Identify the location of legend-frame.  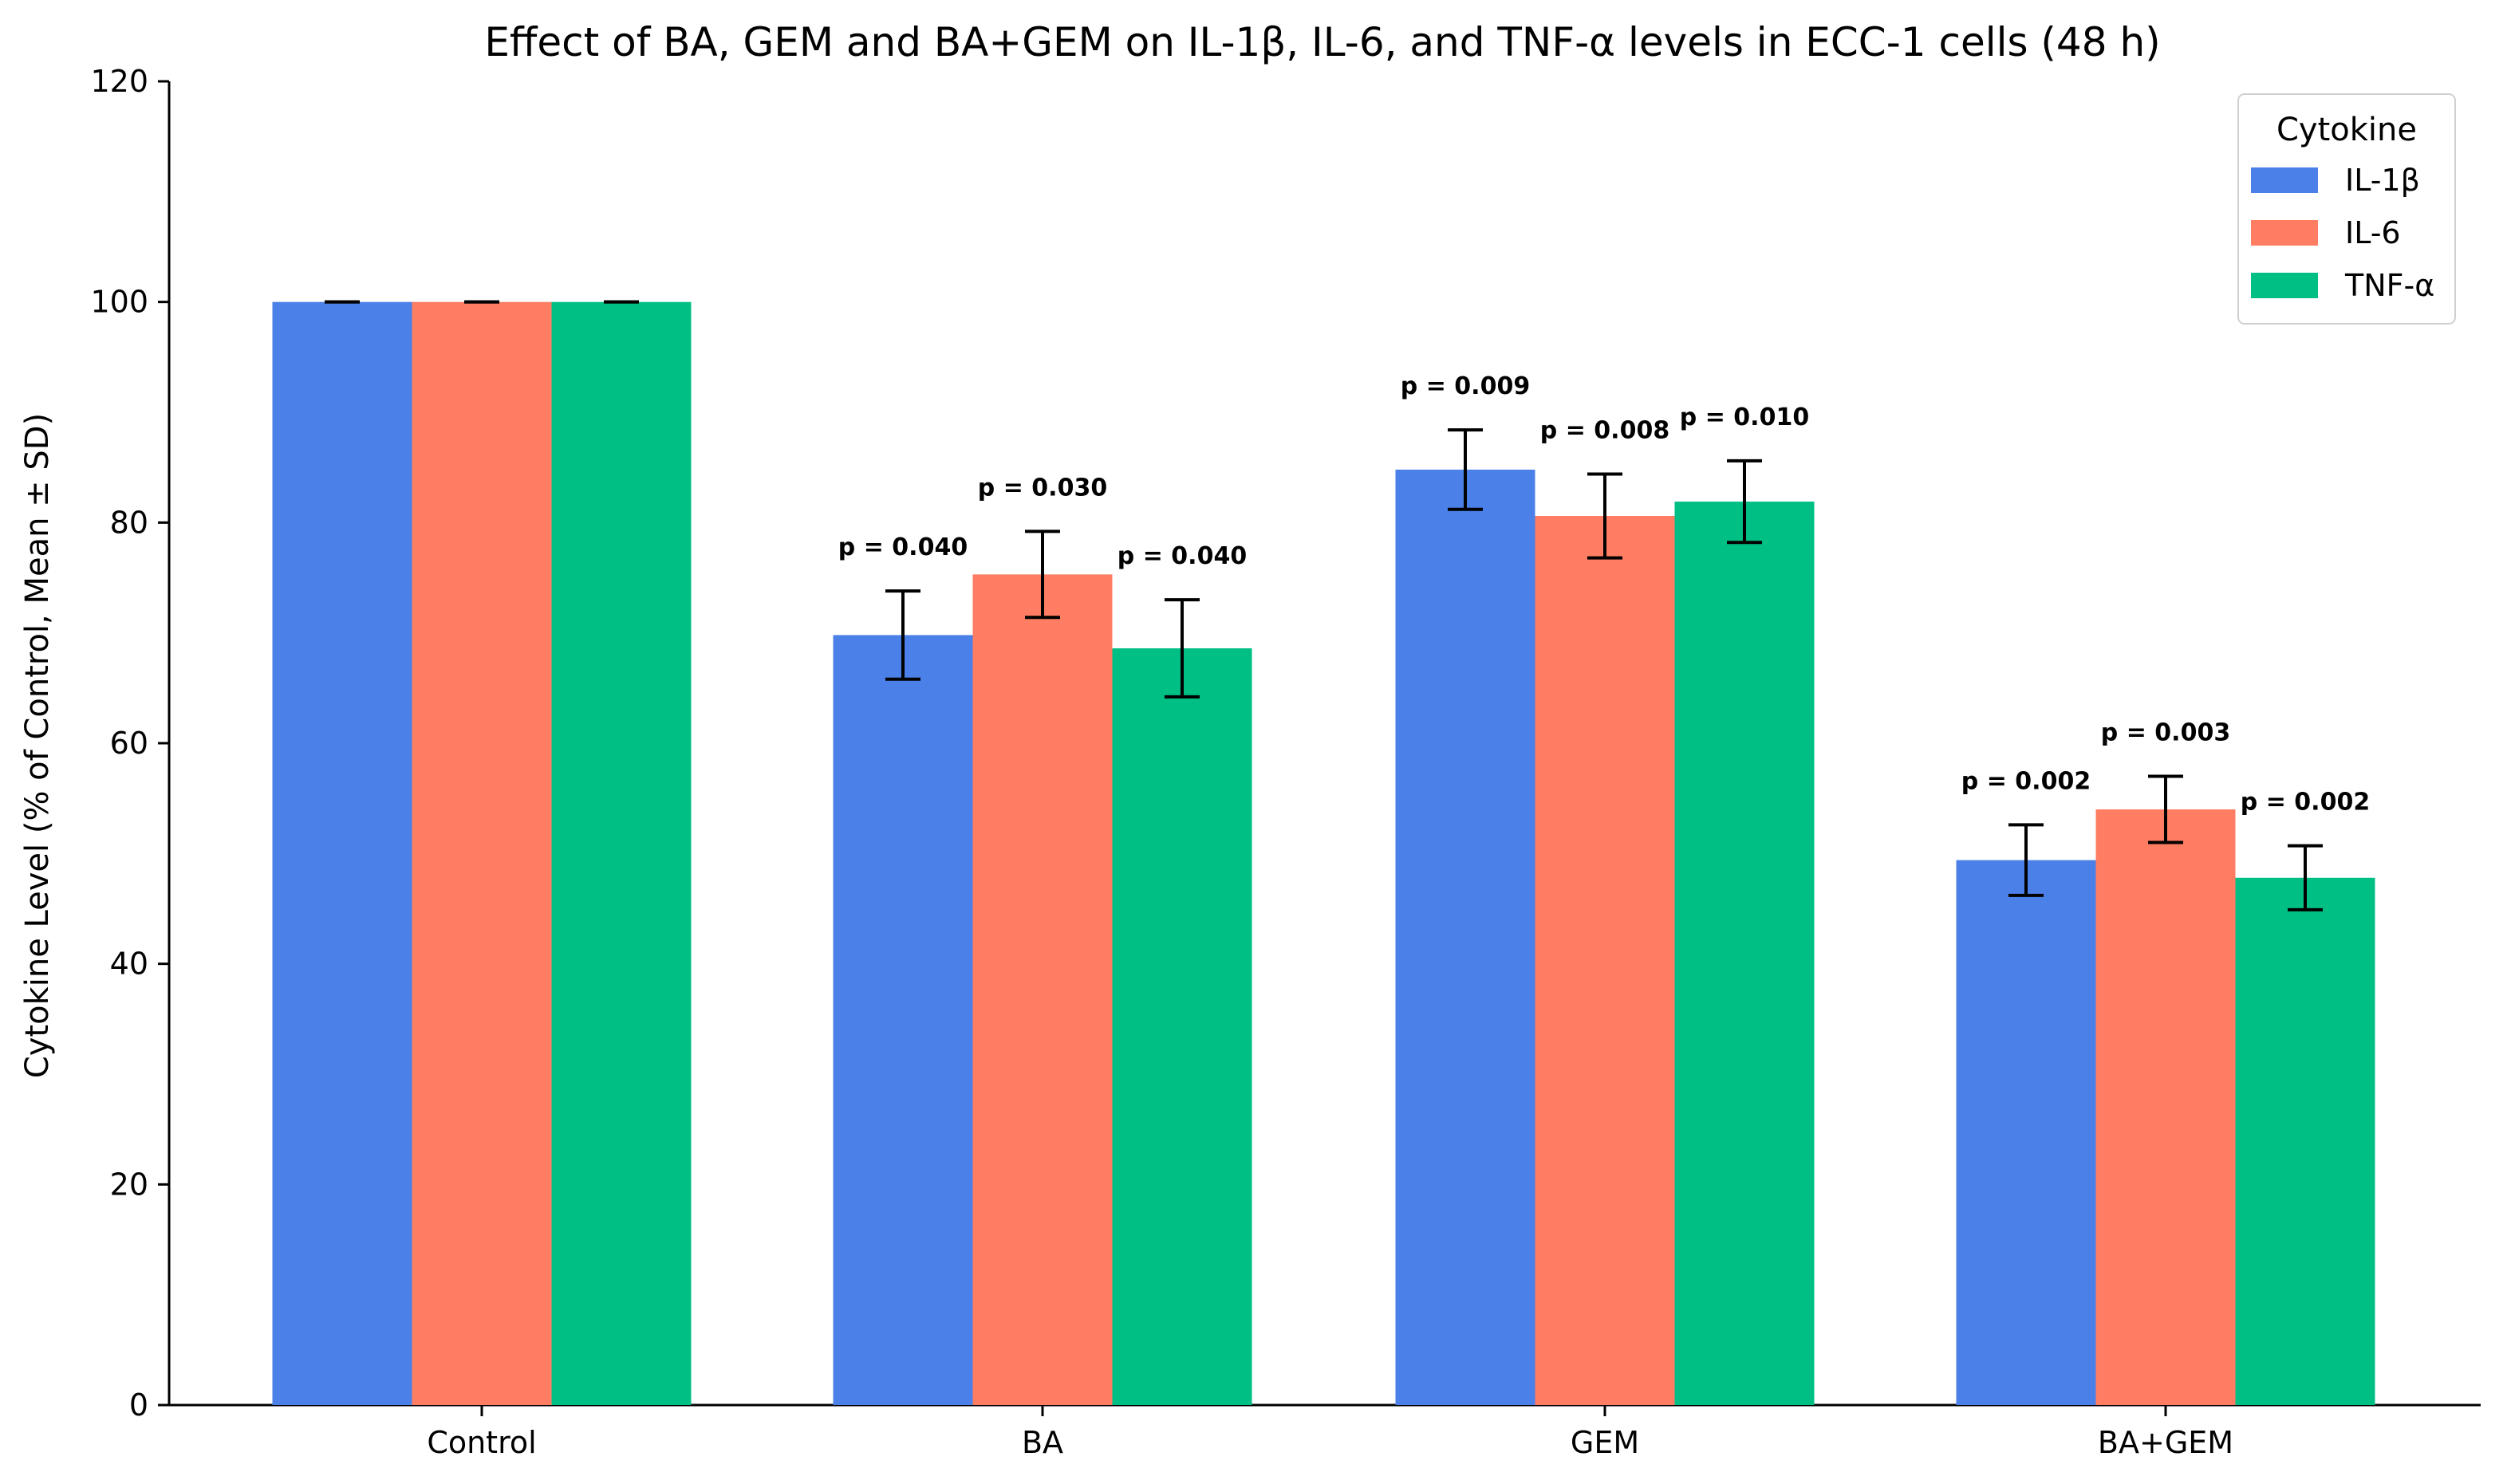
(2346, 209).